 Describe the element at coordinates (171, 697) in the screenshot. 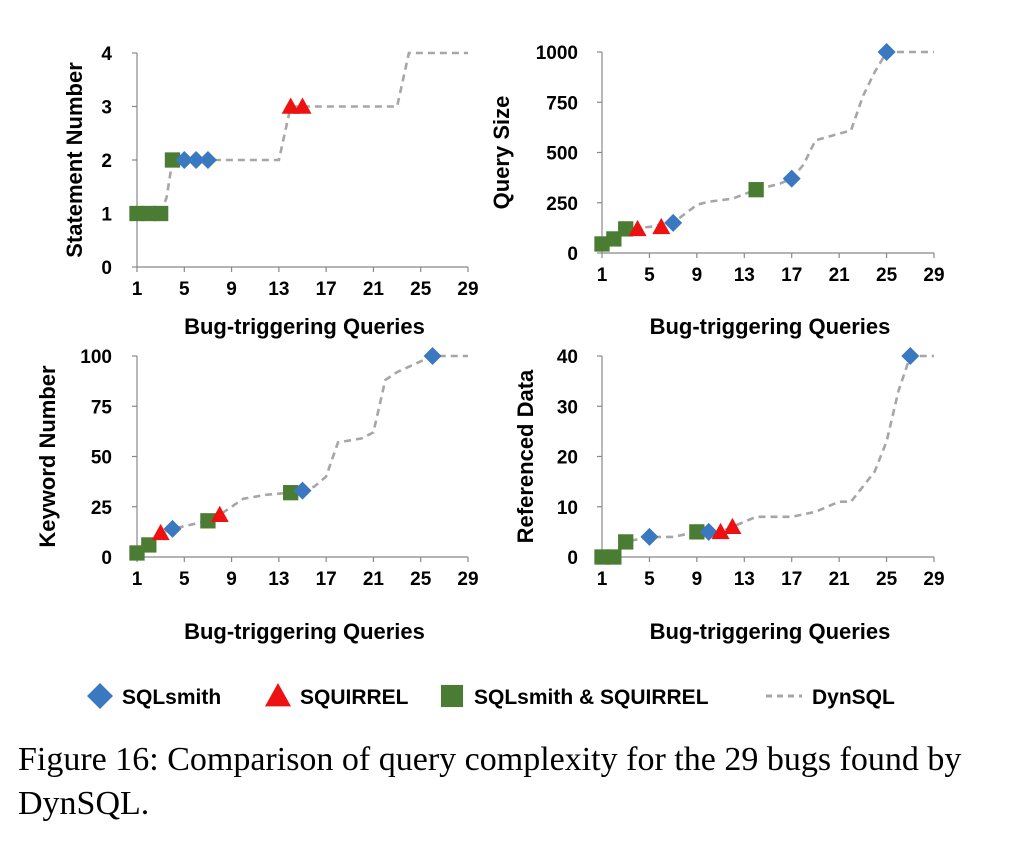

I see `legend-label: SQLsmith` at that location.